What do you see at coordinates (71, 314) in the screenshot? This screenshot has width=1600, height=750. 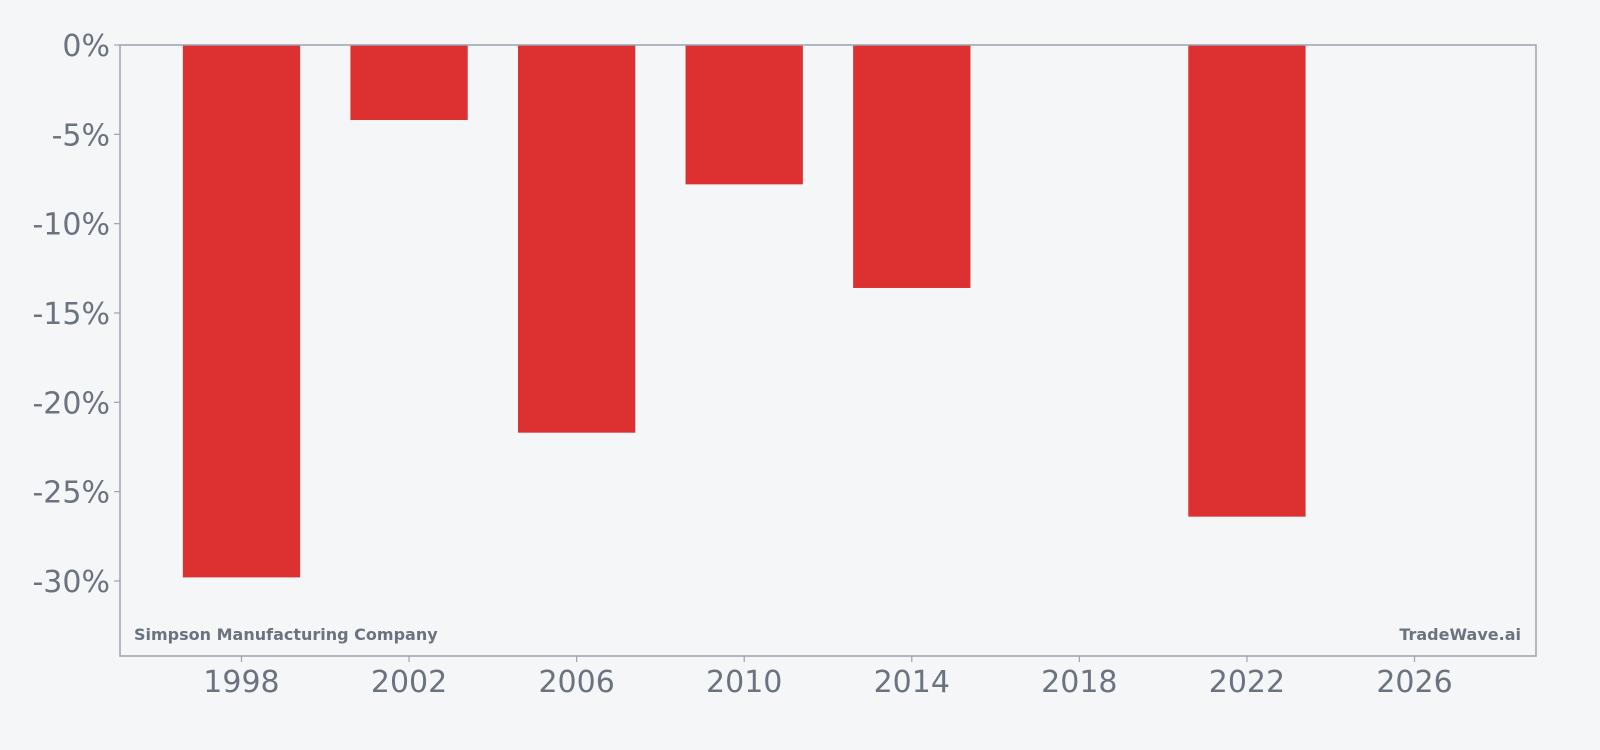 I see `y-tick-label: -15%` at bounding box center [71, 314].